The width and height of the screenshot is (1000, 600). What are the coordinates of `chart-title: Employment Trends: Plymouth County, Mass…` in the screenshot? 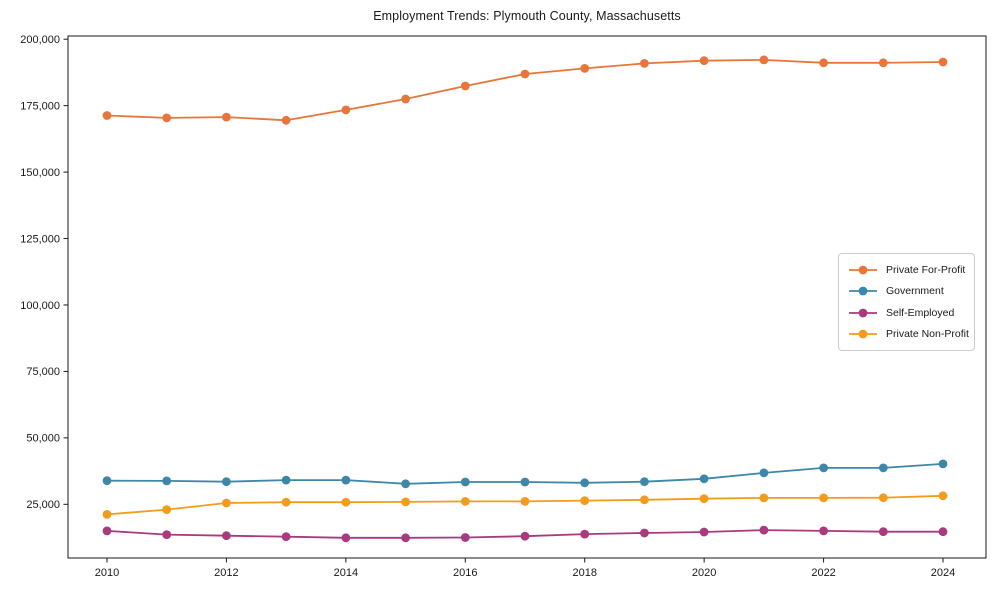 It's located at (527, 16).